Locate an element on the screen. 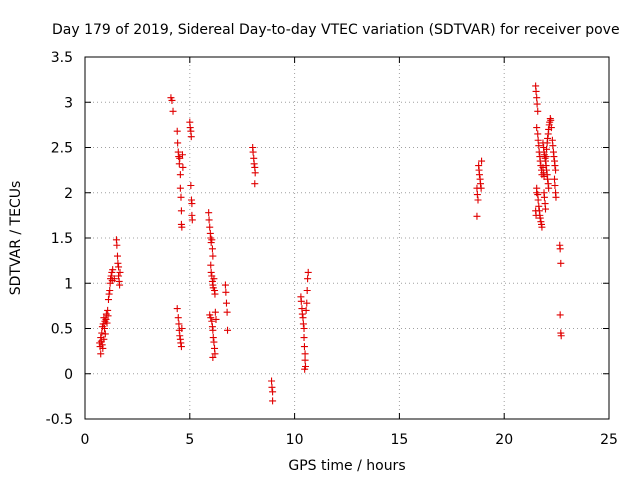 This screenshot has height=480, width=640. x-tick-label: 15 is located at coordinates (399, 440).